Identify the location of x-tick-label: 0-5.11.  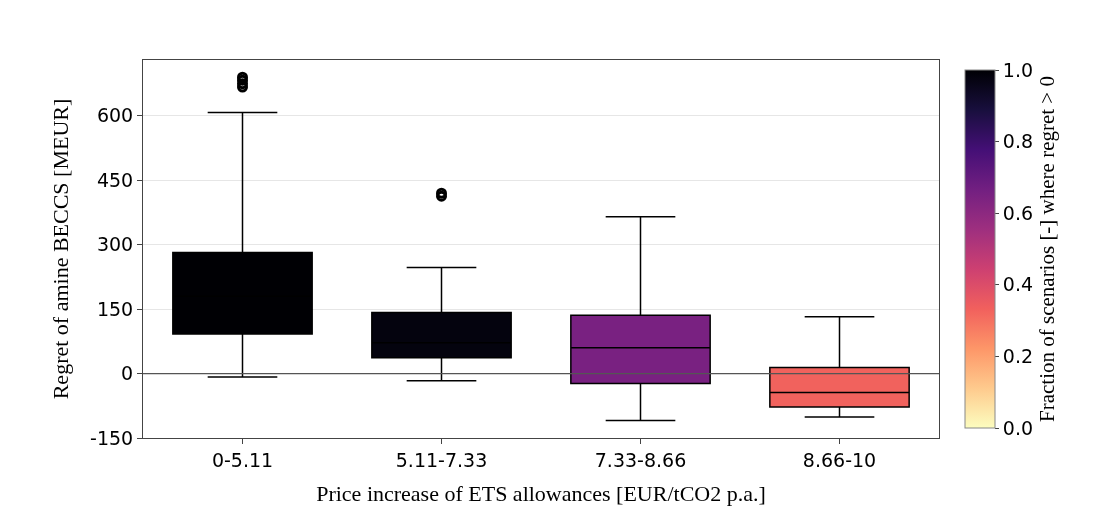
(242, 459).